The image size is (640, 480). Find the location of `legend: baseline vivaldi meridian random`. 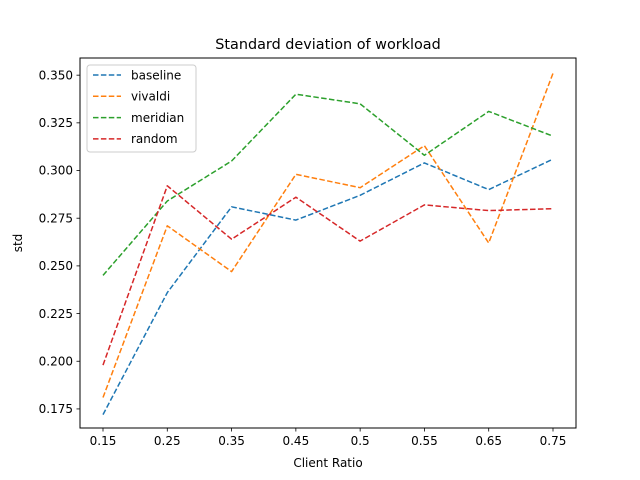

legend: baseline vivaldi meridian random is located at coordinates (141, 108).